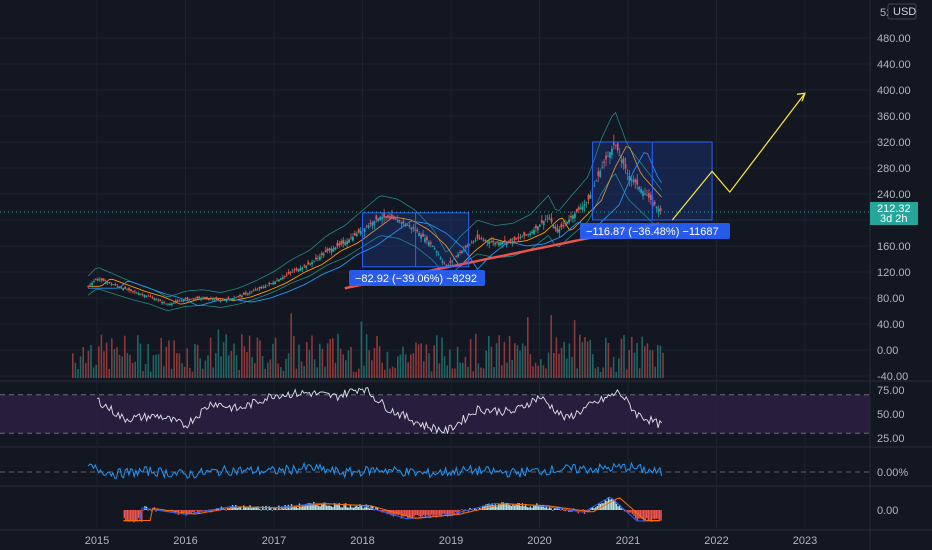  I want to click on time-axis: 2015 2016 2017 2018 2019 2020 2021 2022 2023, so click(451, 541).